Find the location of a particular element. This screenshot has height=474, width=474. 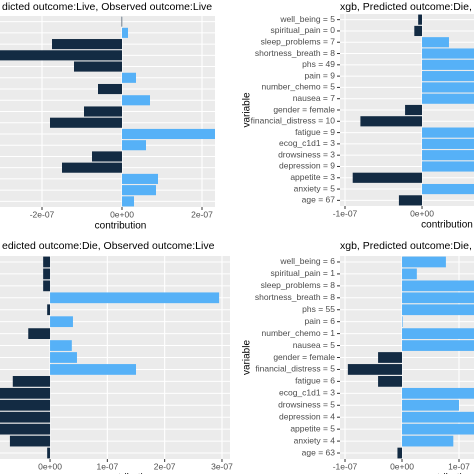

x-tick-label: 3e-07 is located at coordinates (222, 466).